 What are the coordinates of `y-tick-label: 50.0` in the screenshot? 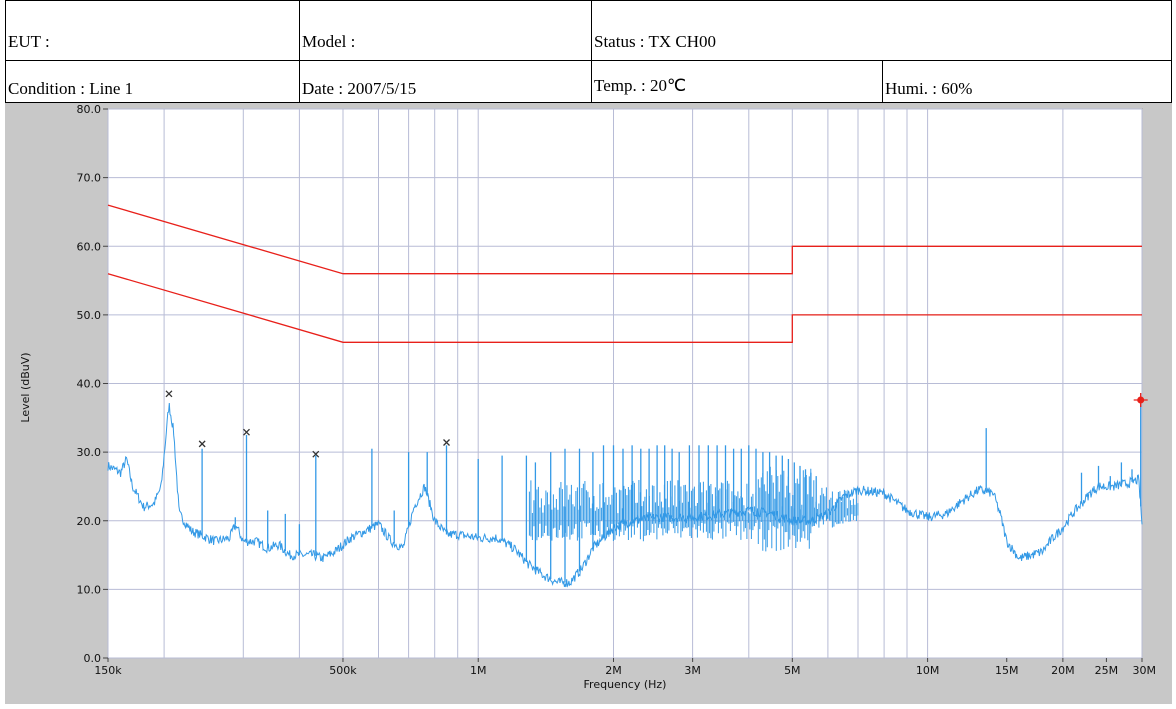 It's located at (89, 315).